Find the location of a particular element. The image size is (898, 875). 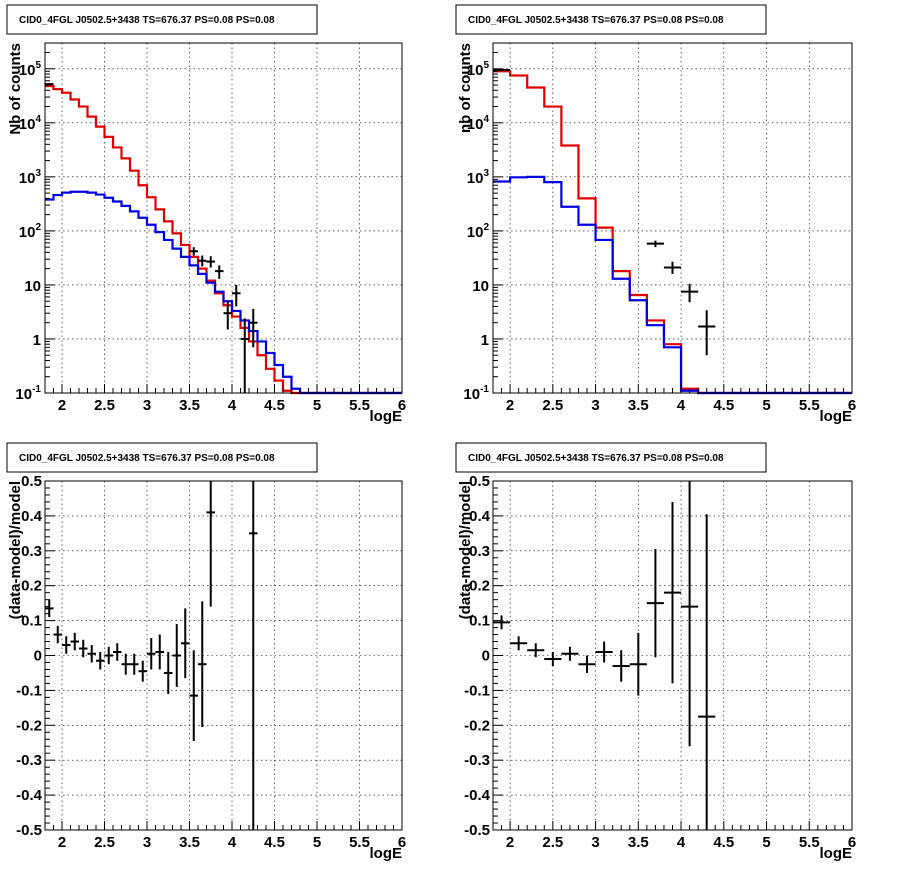

y-tick-label: -0.1 is located at coordinates (477, 690).